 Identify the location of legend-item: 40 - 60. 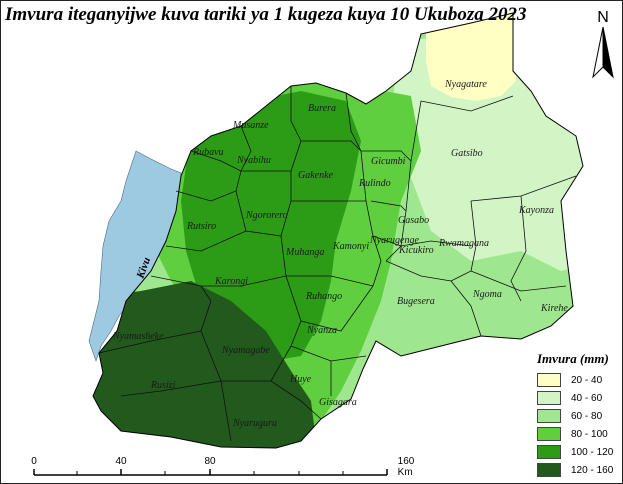
(579, 398).